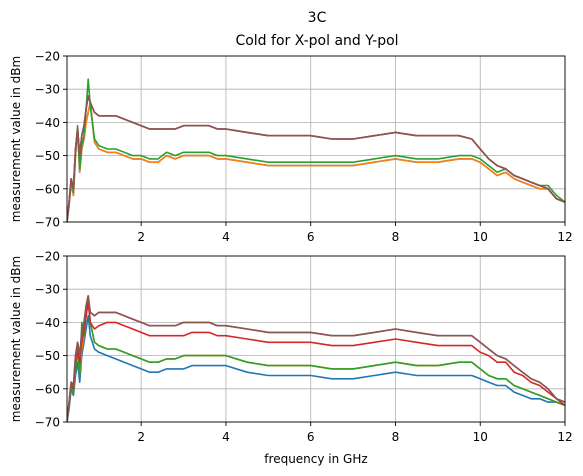 The height and width of the screenshot is (476, 583). I want to click on figure-subtitle: Cold for X-pol and Y-pol, so click(316, 41).